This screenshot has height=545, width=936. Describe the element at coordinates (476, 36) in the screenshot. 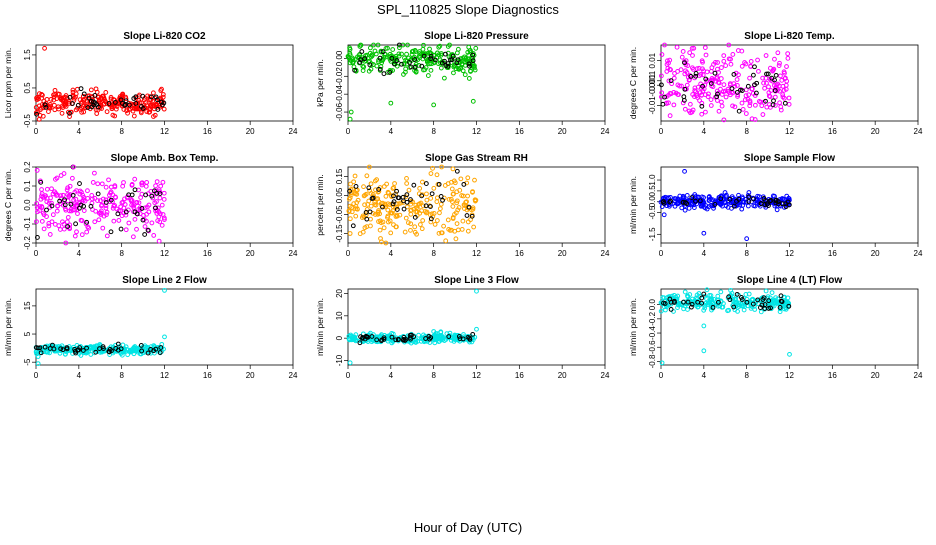

I see `panel-title: Slope Li-820 Pressure` at that location.